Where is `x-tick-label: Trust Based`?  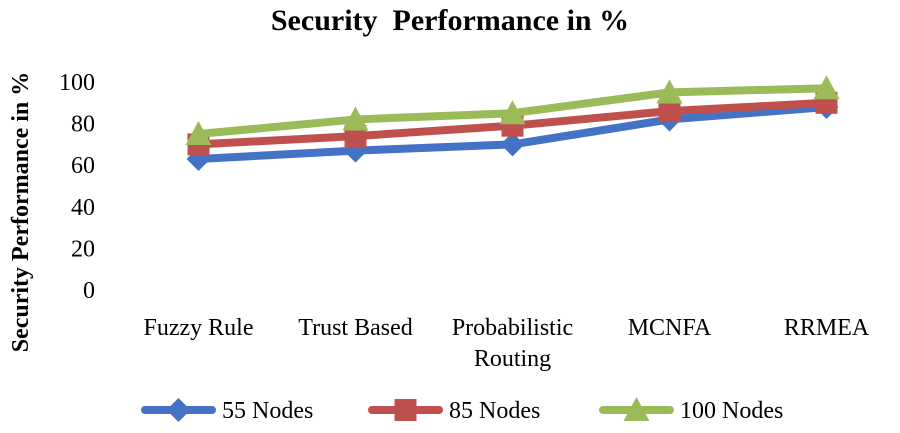
x-tick-label: Trust Based is located at coordinates (355, 328).